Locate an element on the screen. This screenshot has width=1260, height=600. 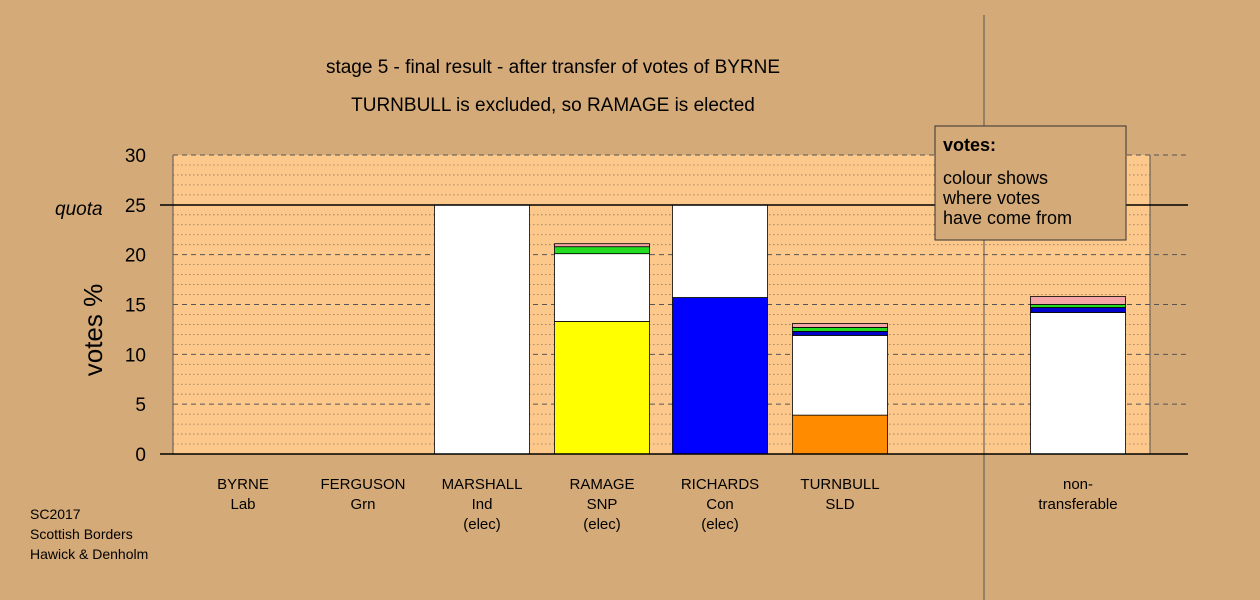
x-tick-sublabel: Ind is located at coordinates (482, 504).